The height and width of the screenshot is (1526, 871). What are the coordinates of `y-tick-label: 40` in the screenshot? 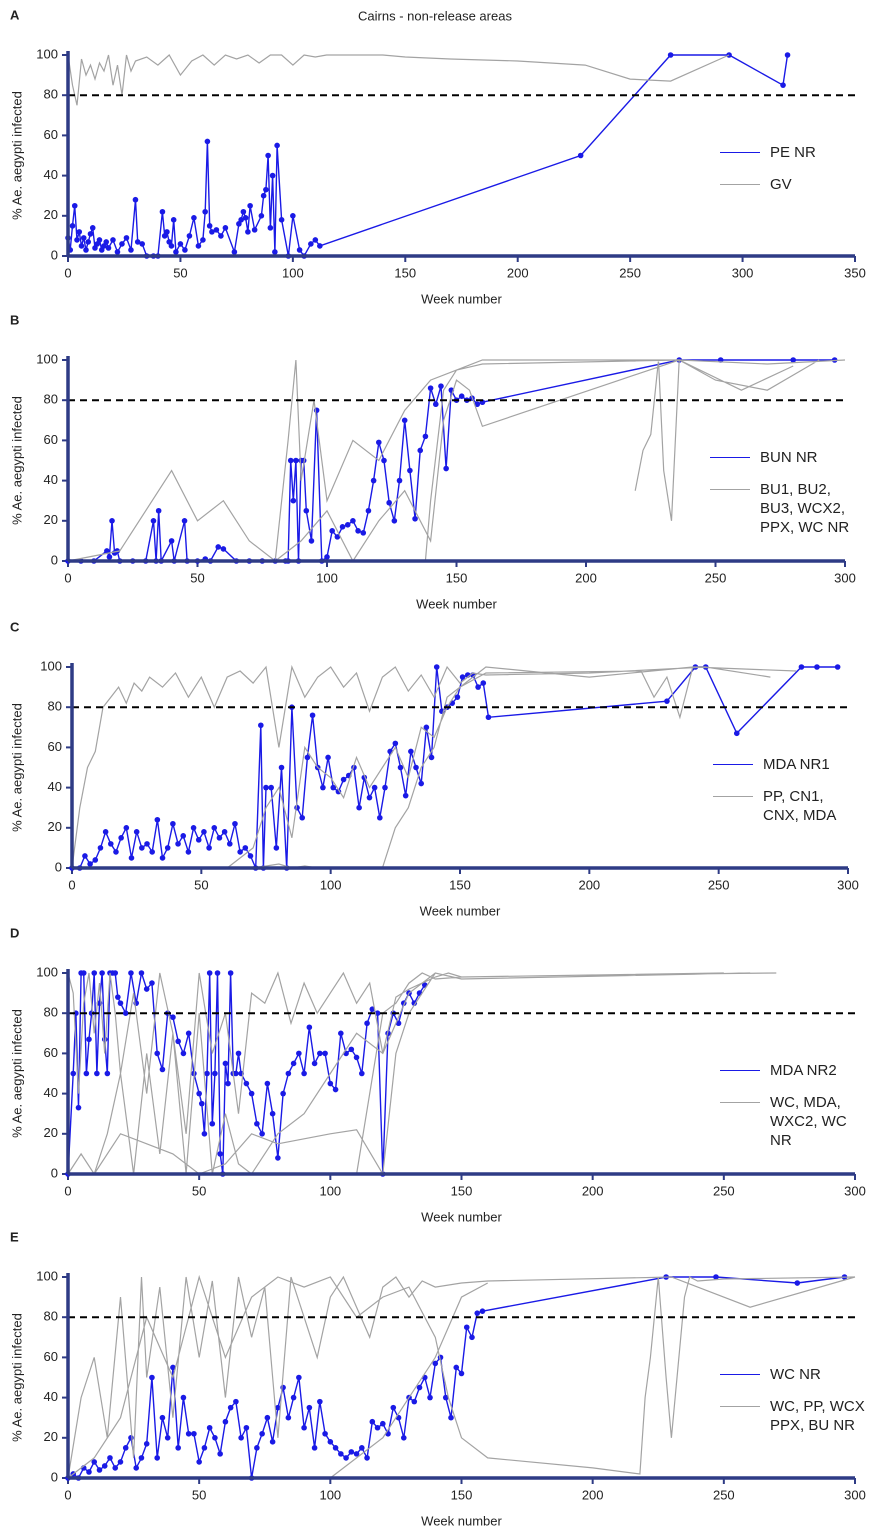 It's located at (51, 1092).